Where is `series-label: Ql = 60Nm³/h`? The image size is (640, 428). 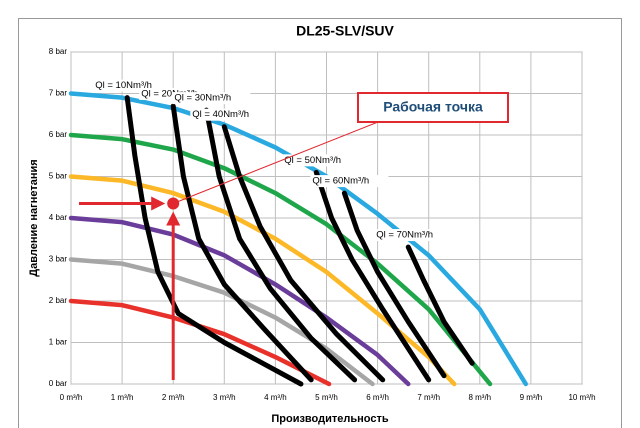
series-label: Ql = 60Nm³/h is located at coordinates (340, 181).